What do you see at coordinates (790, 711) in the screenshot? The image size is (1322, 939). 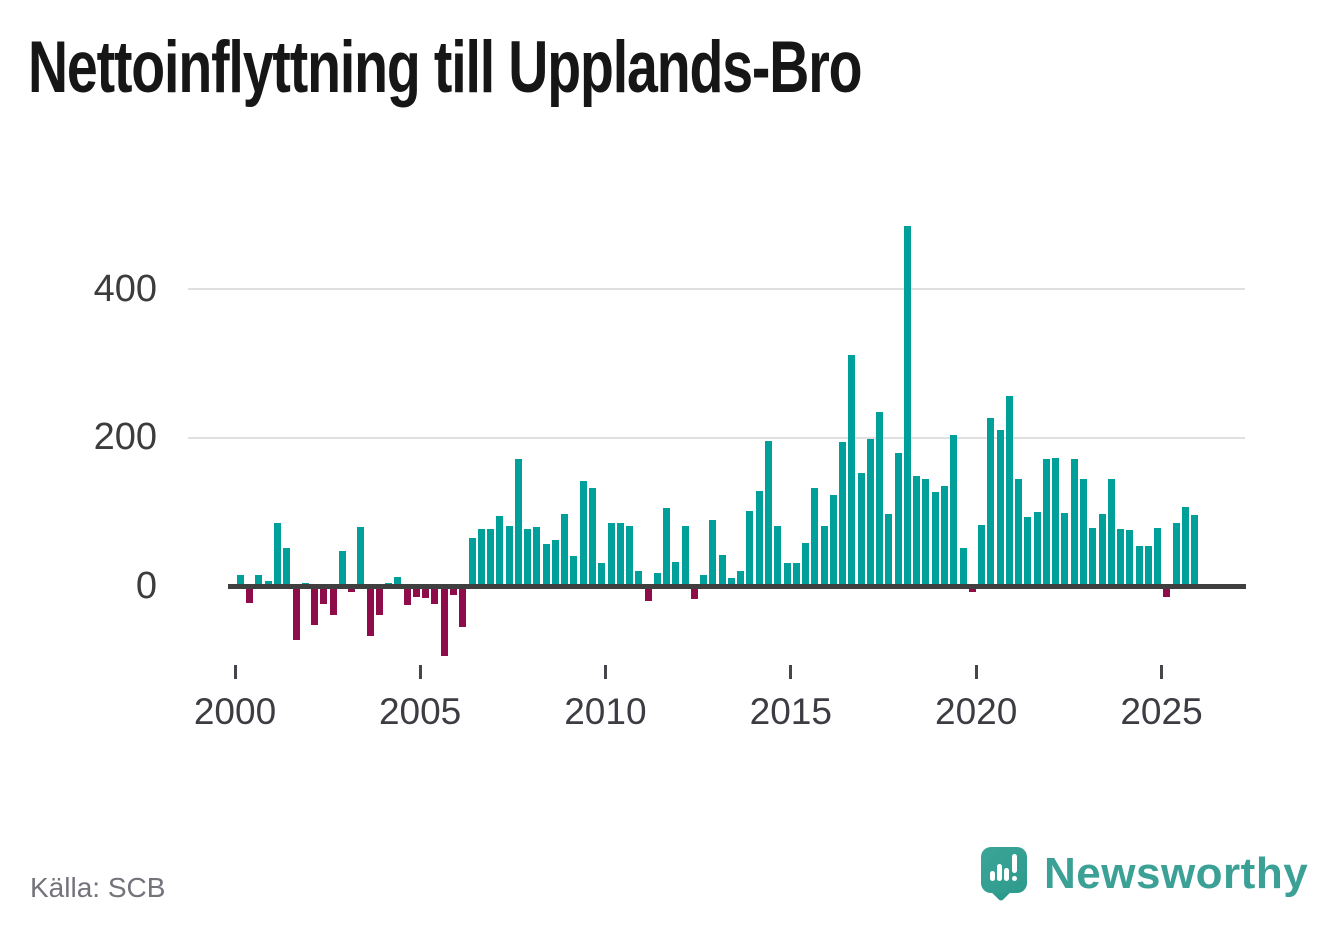 I see `x-axis-label: 2015` at bounding box center [790, 711].